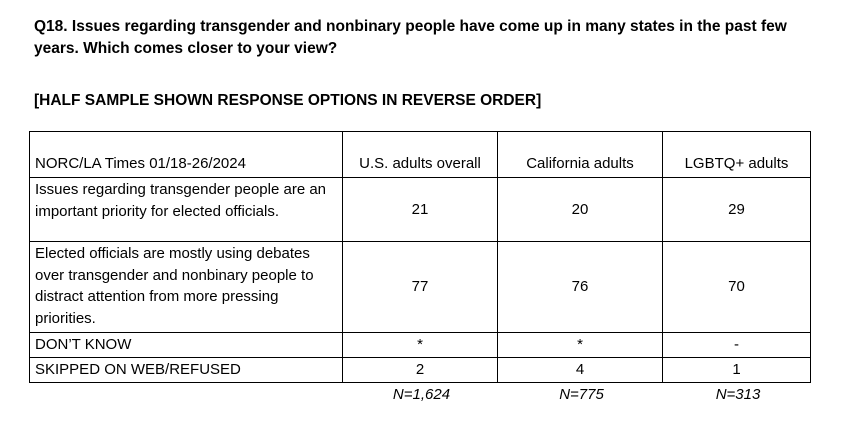  What do you see at coordinates (580, 154) in the screenshot?
I see `header-california-adults: California adults` at bounding box center [580, 154].